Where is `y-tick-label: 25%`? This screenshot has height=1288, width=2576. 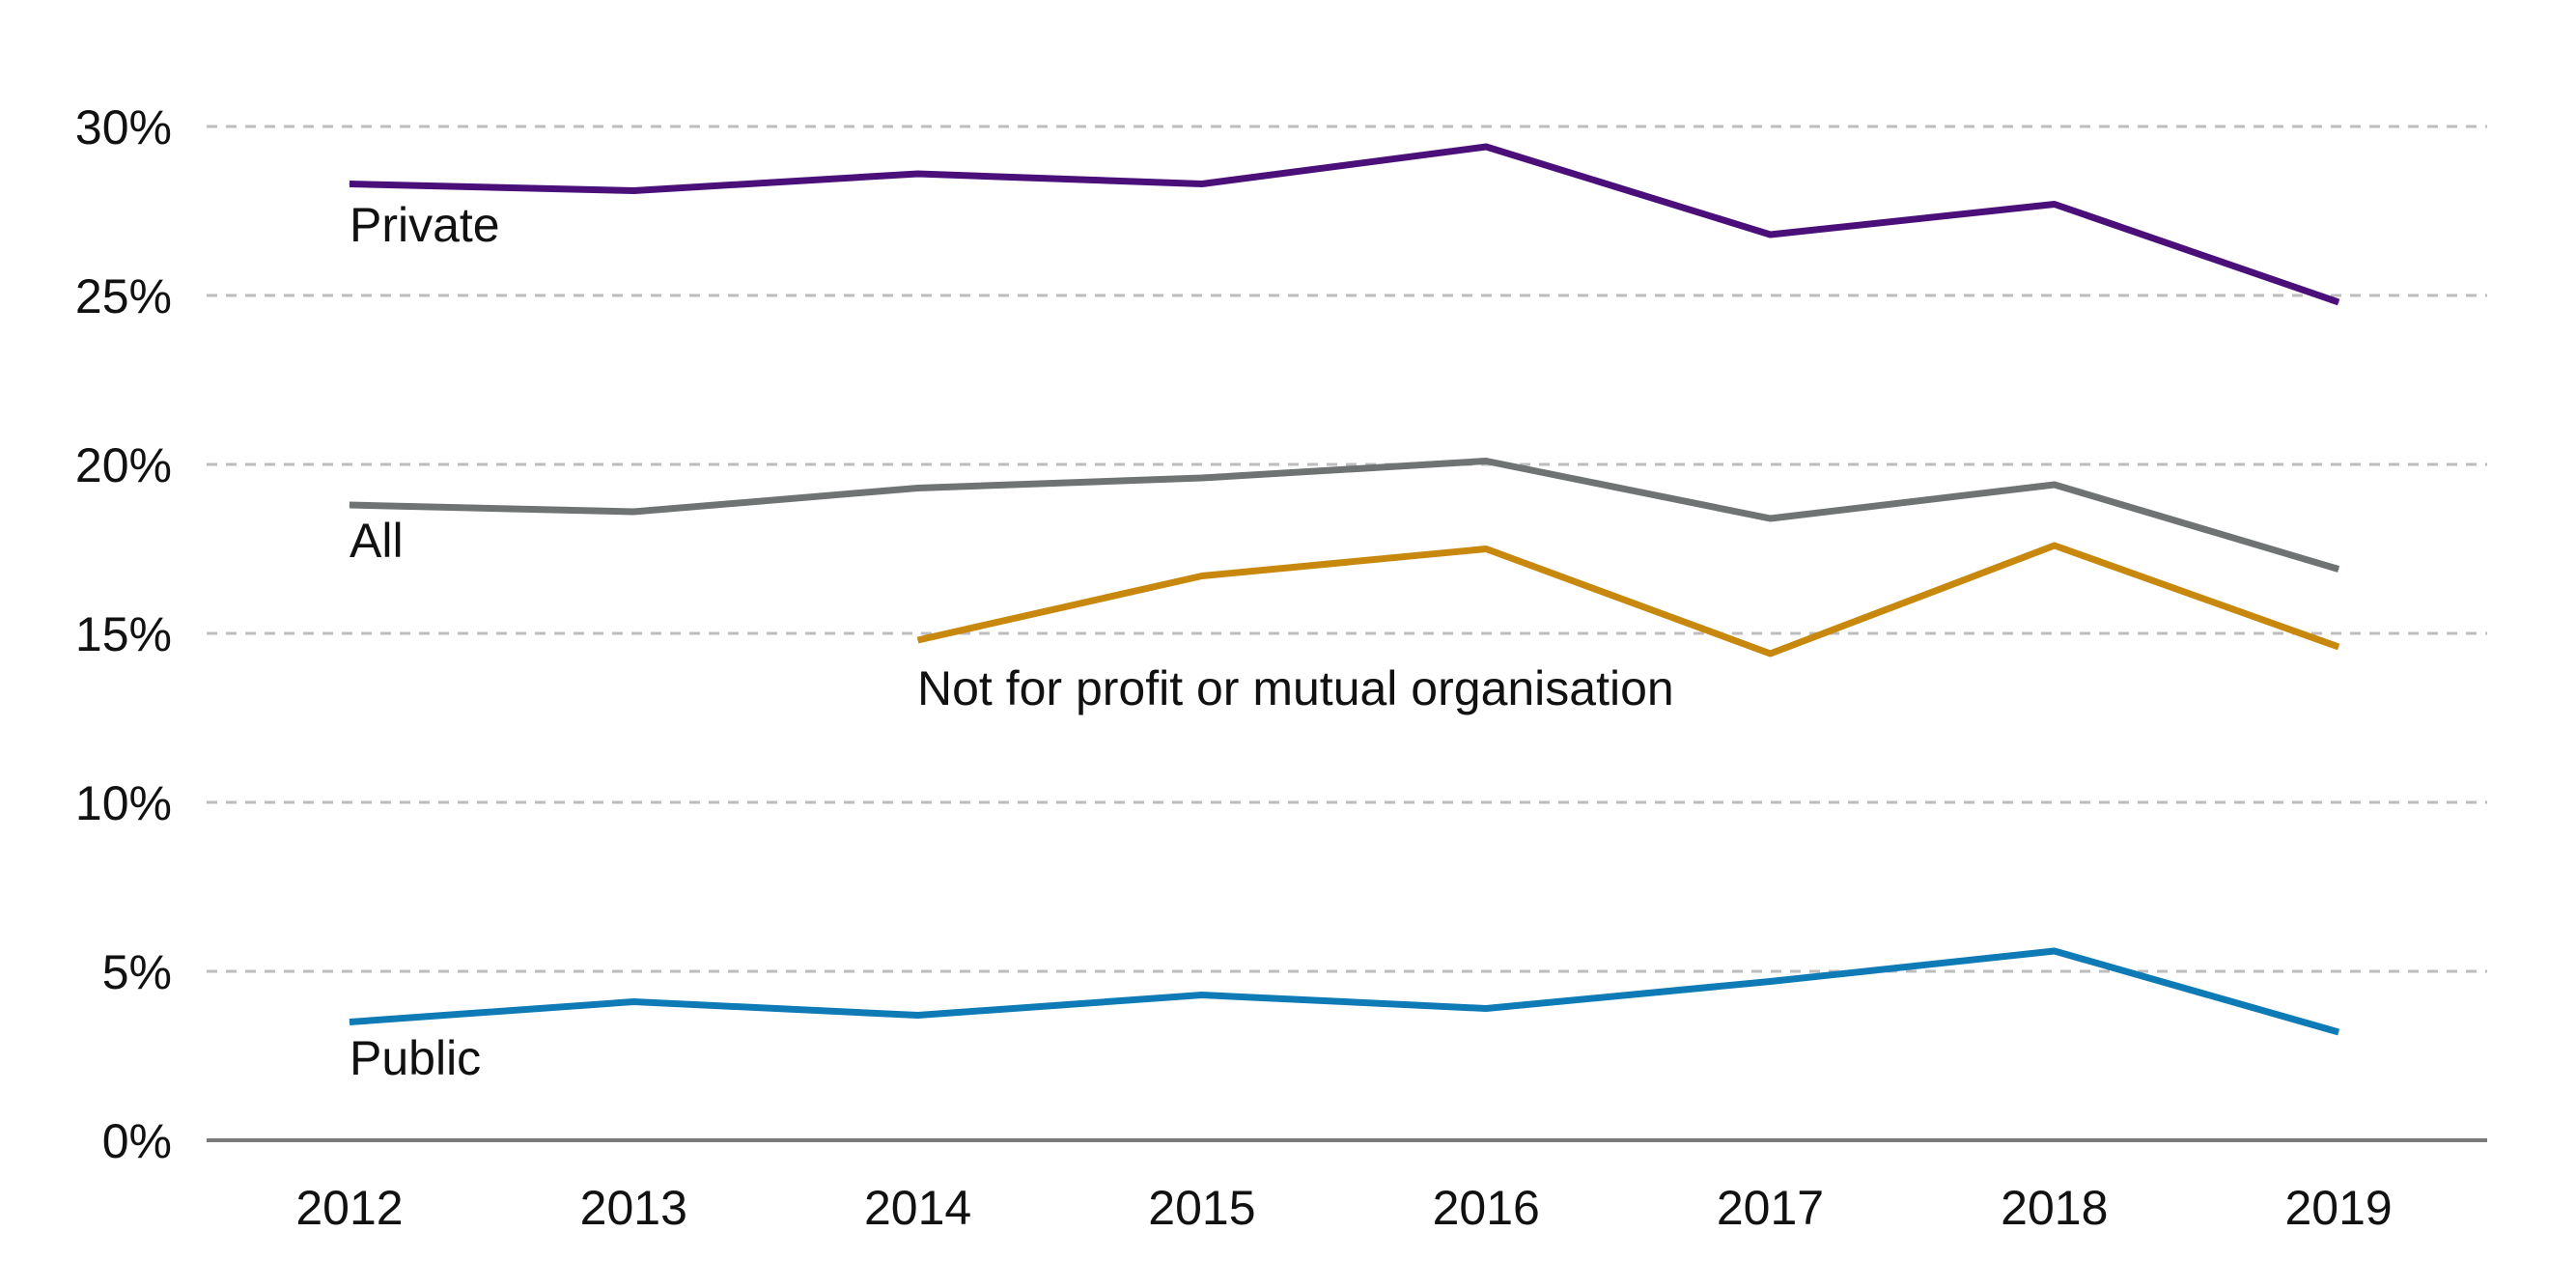 y-tick-label: 25% is located at coordinates (124, 296).